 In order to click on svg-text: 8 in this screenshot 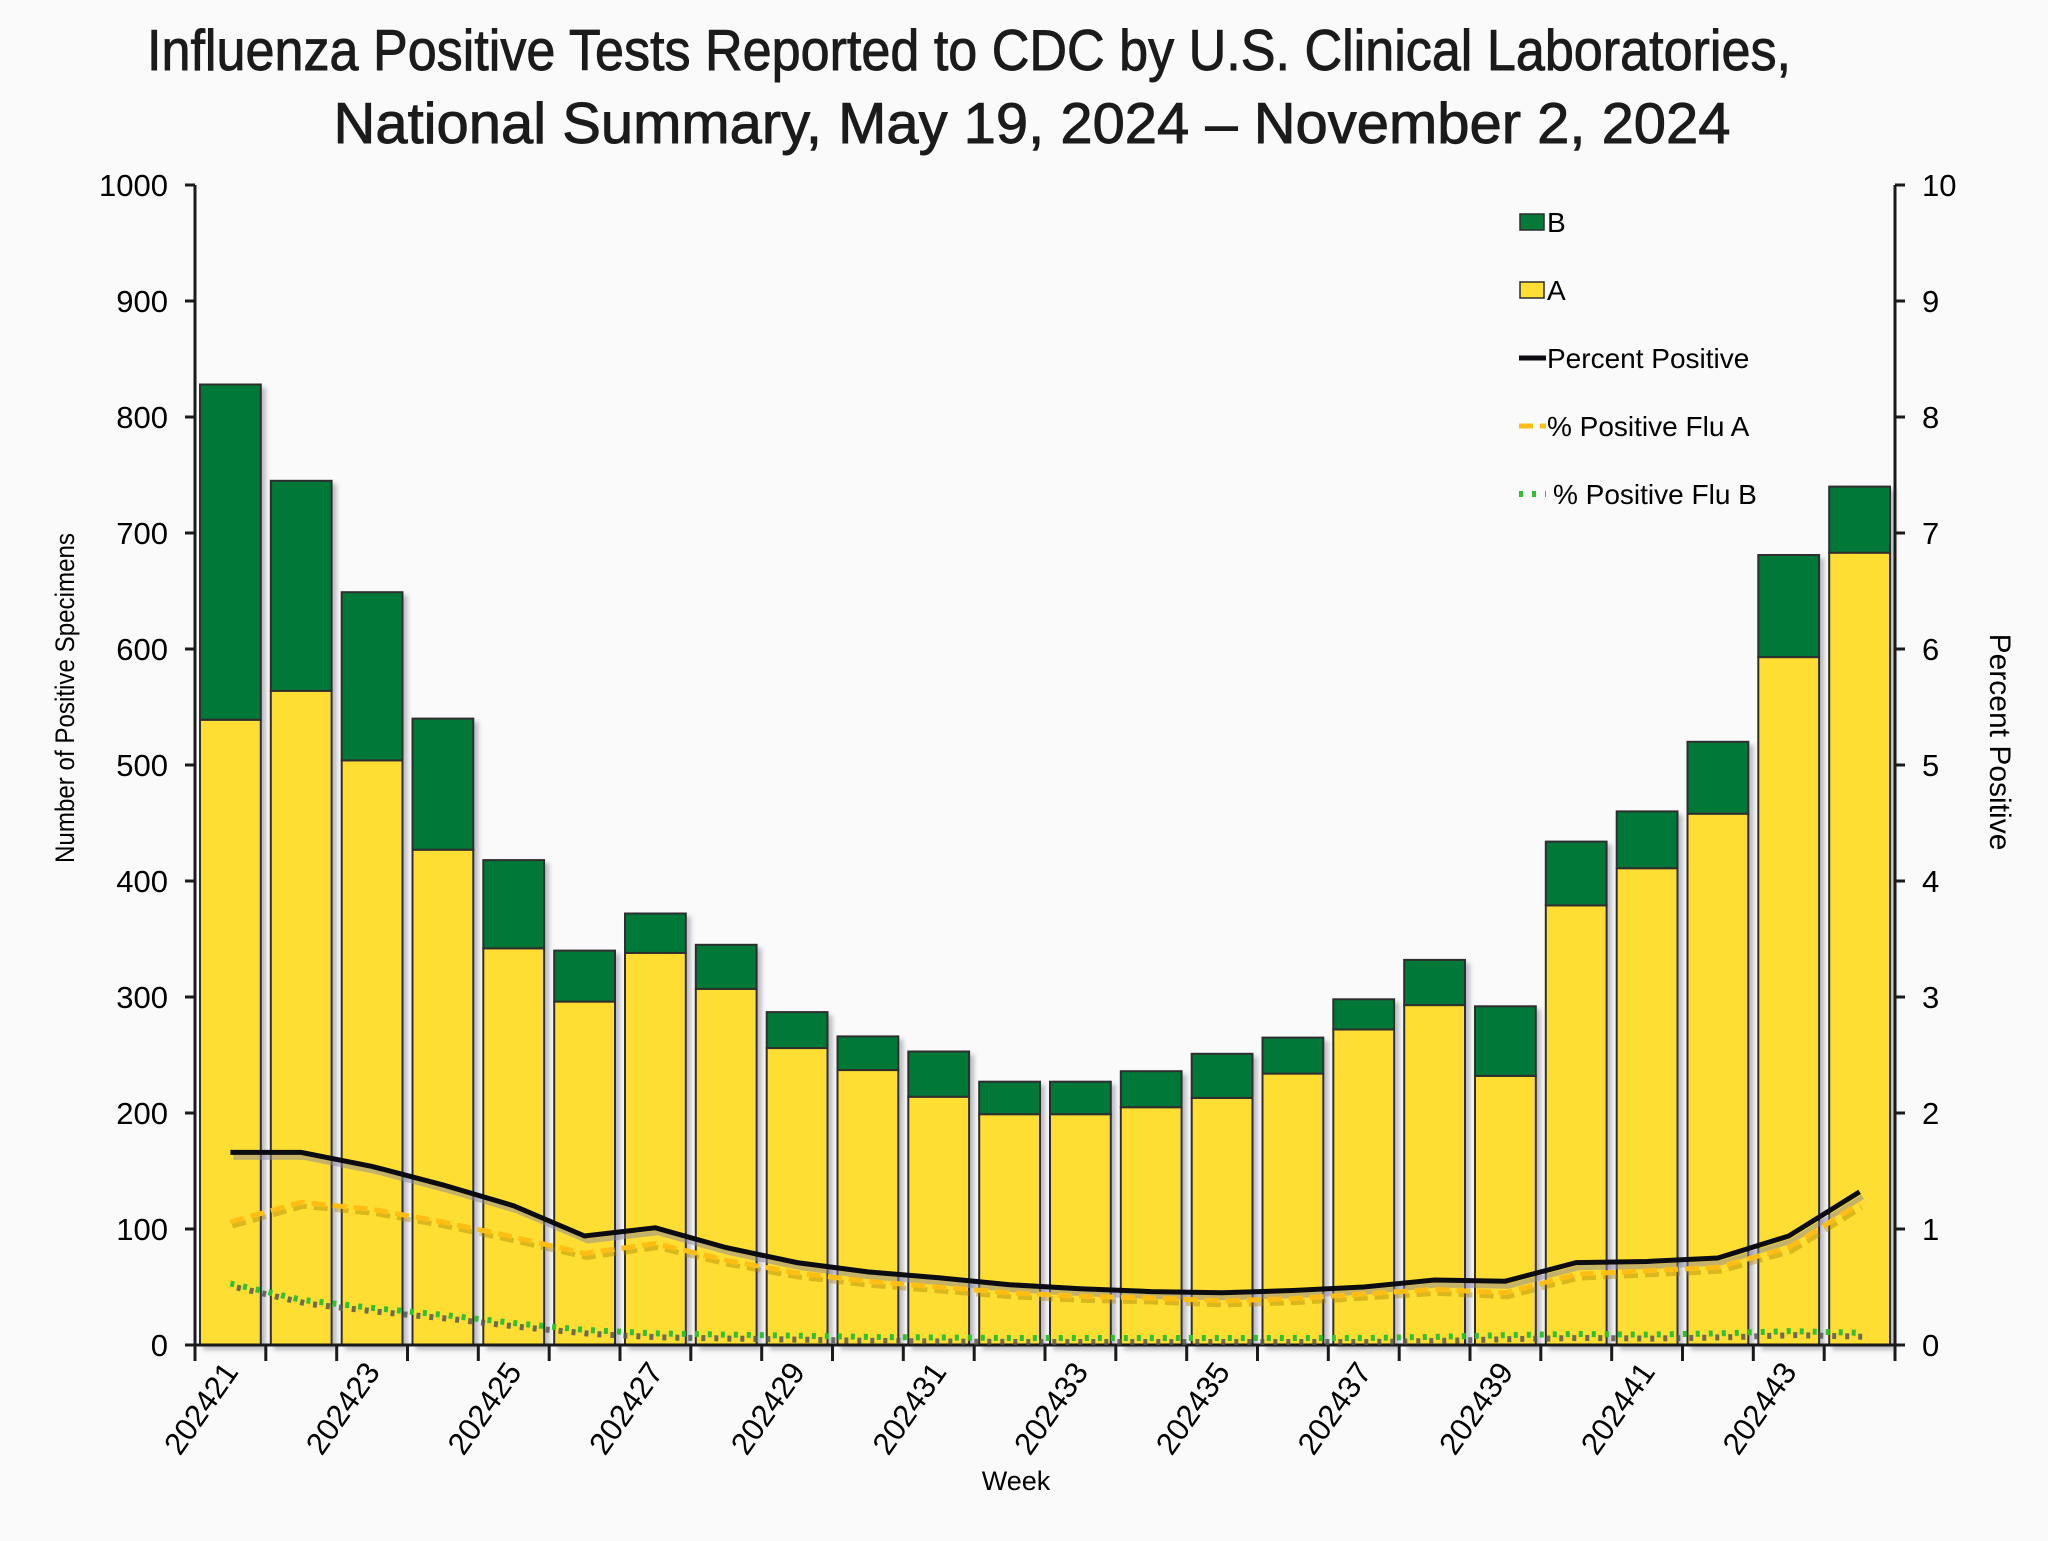, I will do `click(1930, 417)`.